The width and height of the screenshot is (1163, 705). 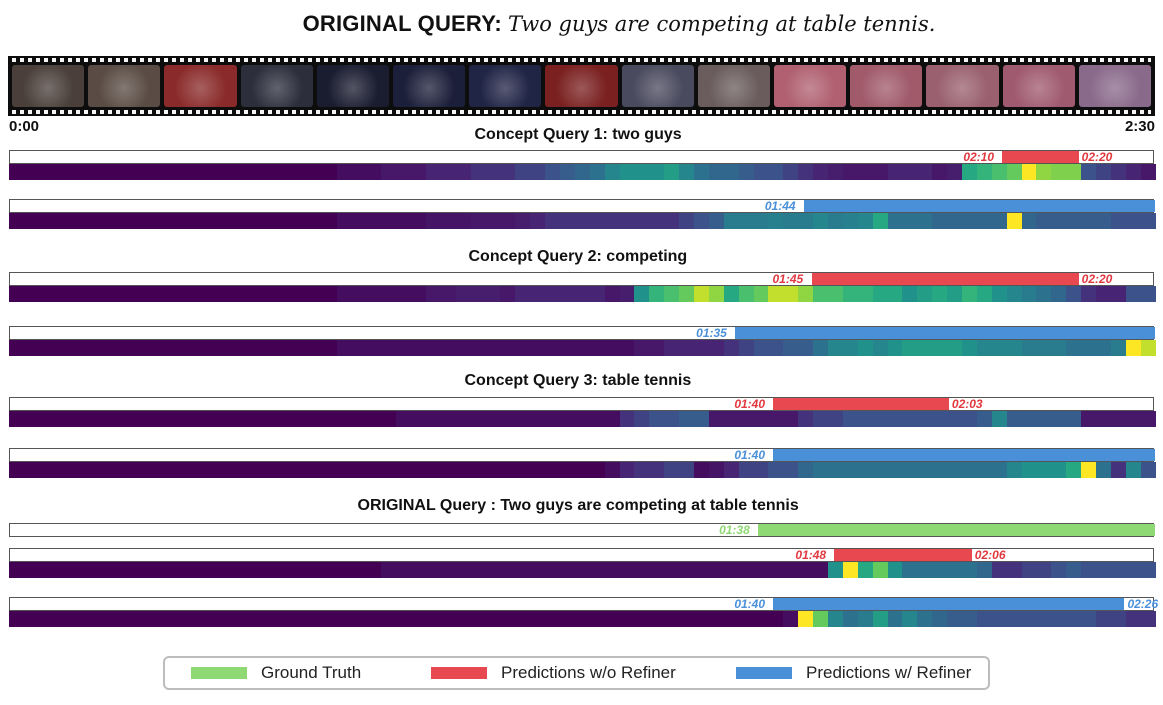 I want to click on video-frame-thumbnail, so click(x=810, y=86).